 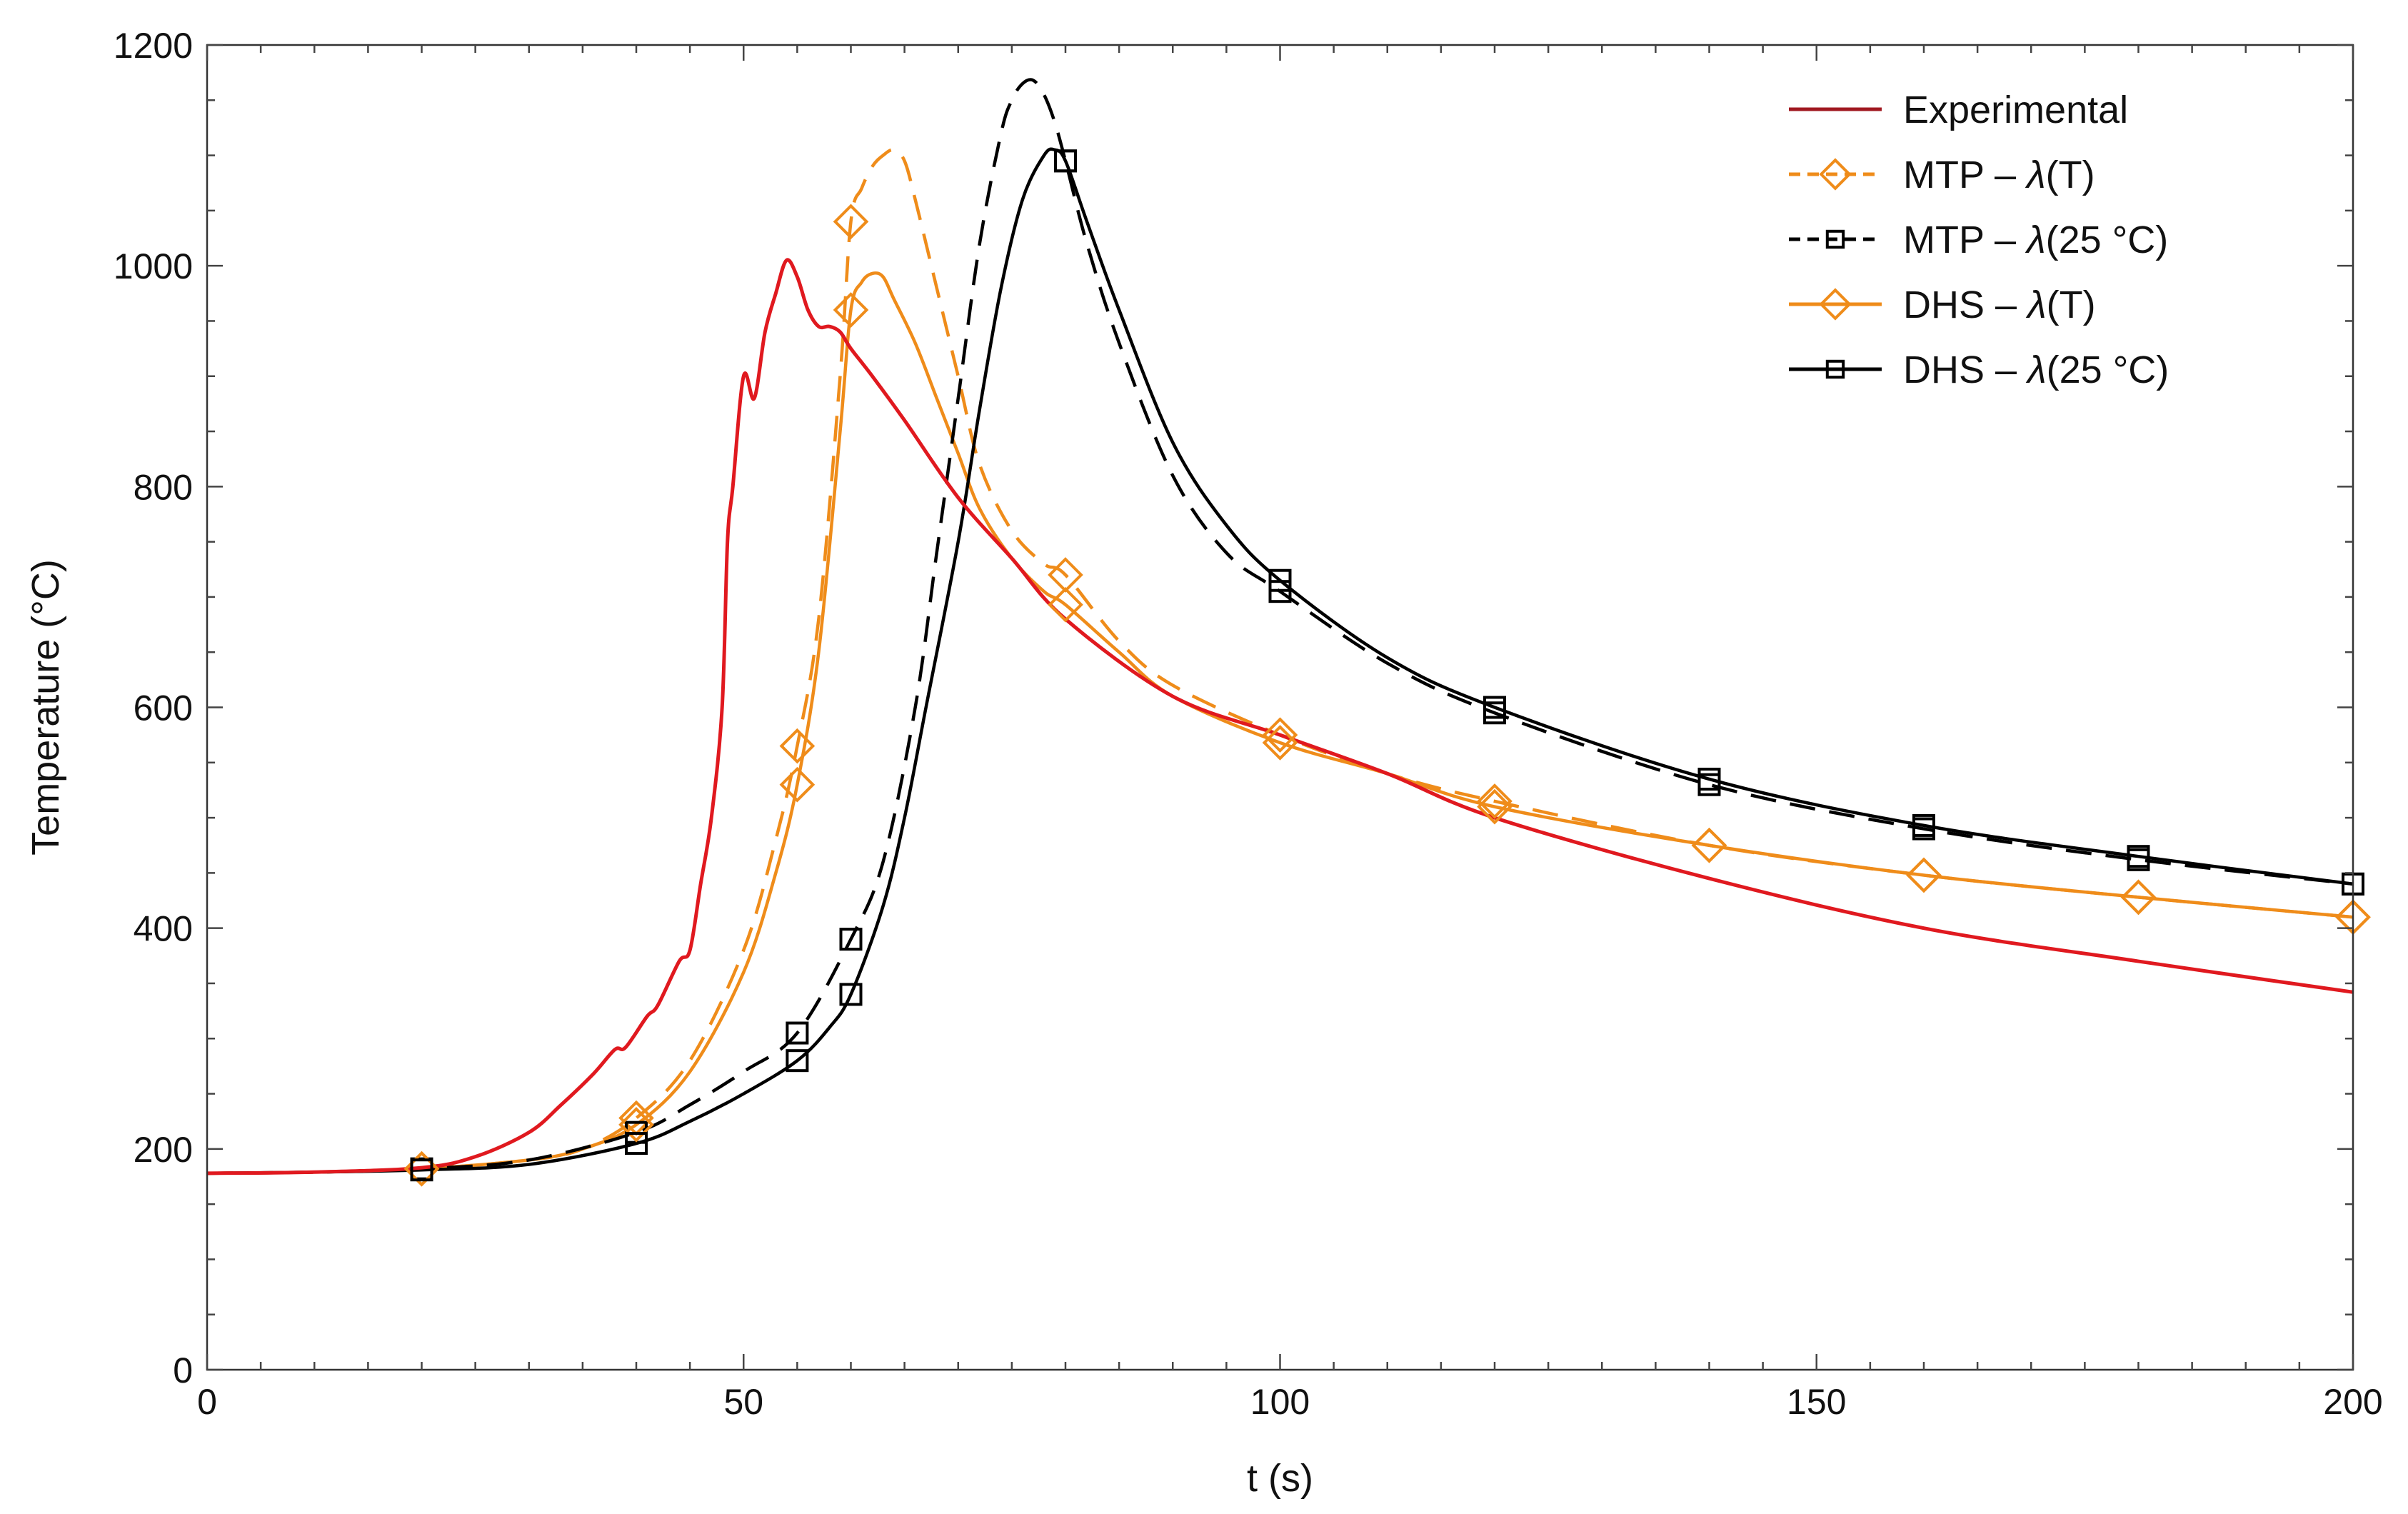 I want to click on legend-label: Experimental, so click(x=2015, y=110).